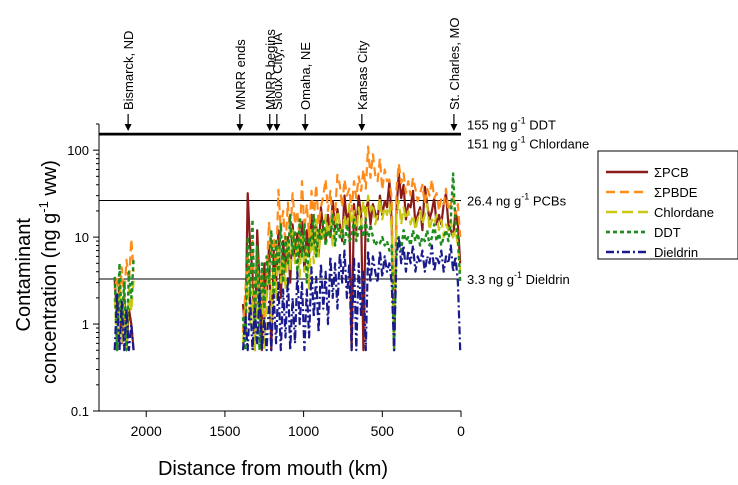 The width and height of the screenshot is (738, 485). I want to click on threshold-label: 155 ng g-1 DDT, so click(511, 124).